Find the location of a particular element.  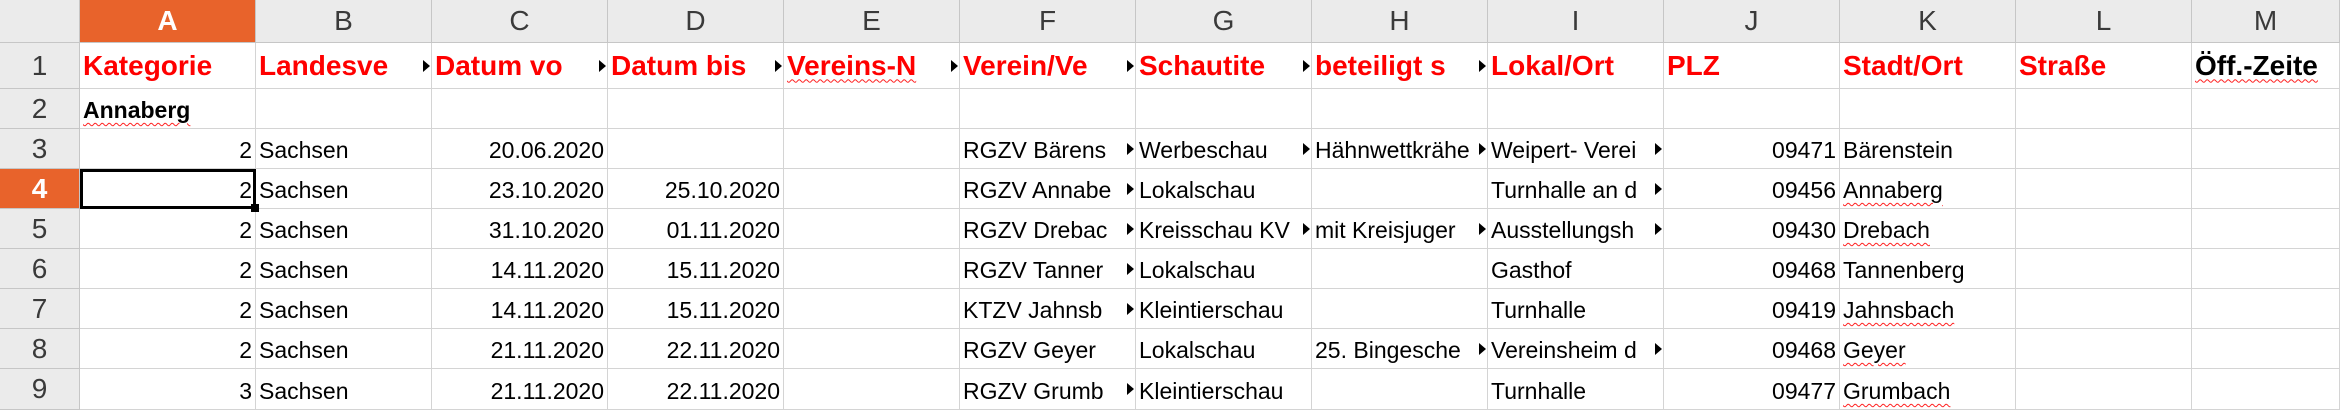

cell-l5 is located at coordinates (2104, 229).